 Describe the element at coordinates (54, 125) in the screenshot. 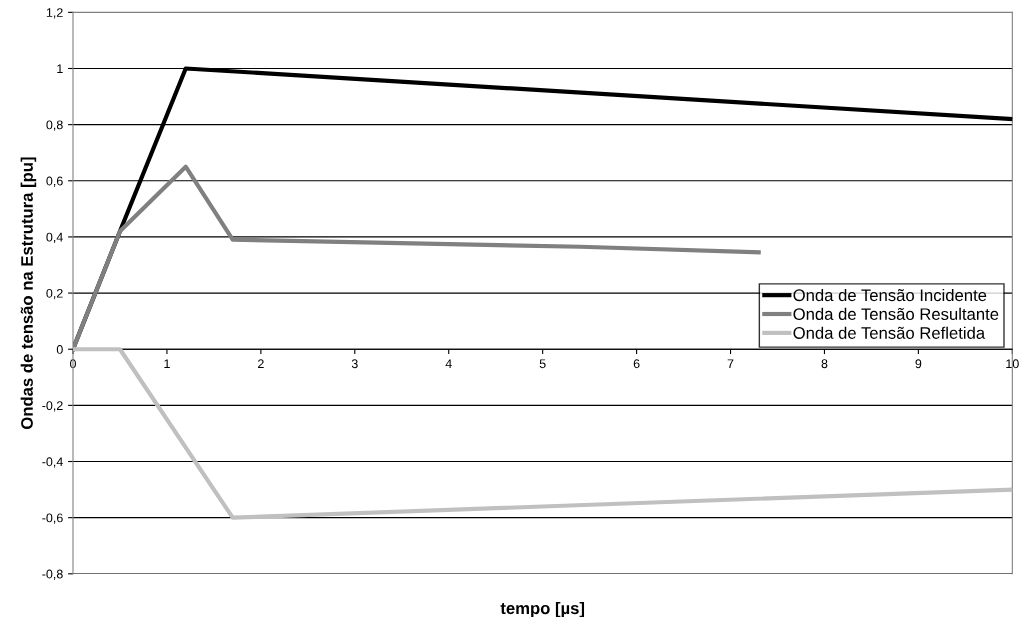

I see `y-tick-label: 0,8` at that location.